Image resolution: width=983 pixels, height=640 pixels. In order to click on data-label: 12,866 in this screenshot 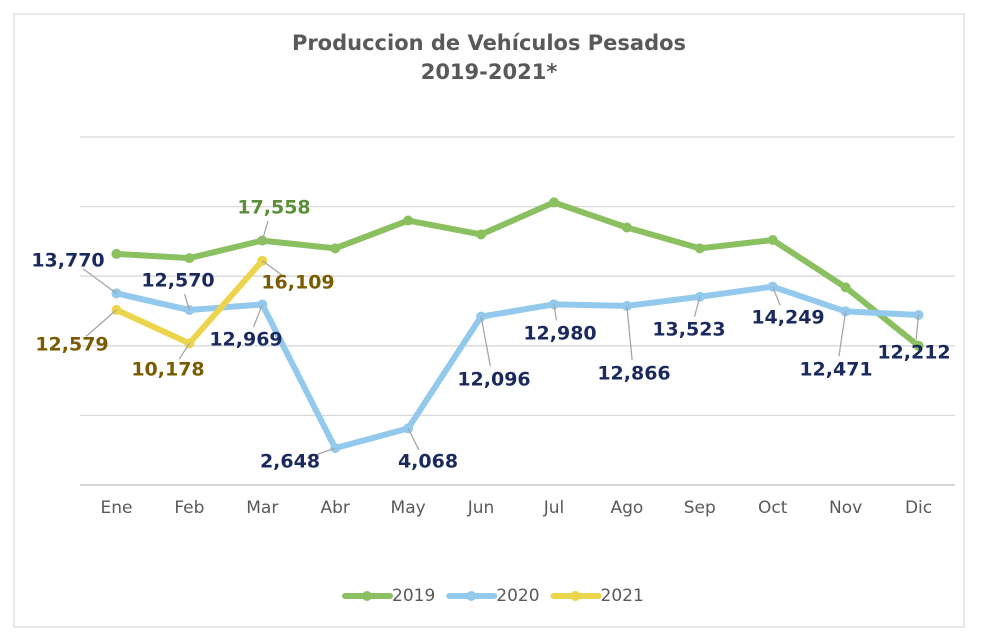, I will do `click(633, 374)`.